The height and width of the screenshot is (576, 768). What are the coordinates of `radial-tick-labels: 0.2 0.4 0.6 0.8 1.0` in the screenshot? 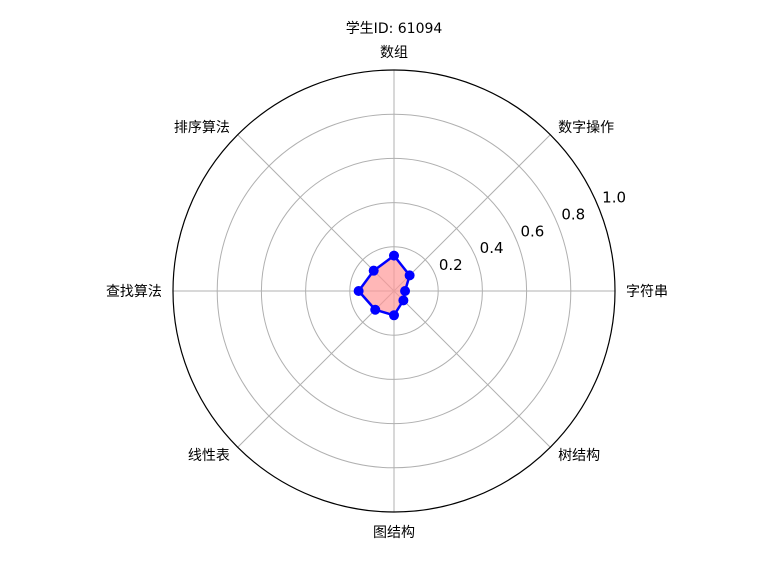 It's located at (532, 231).